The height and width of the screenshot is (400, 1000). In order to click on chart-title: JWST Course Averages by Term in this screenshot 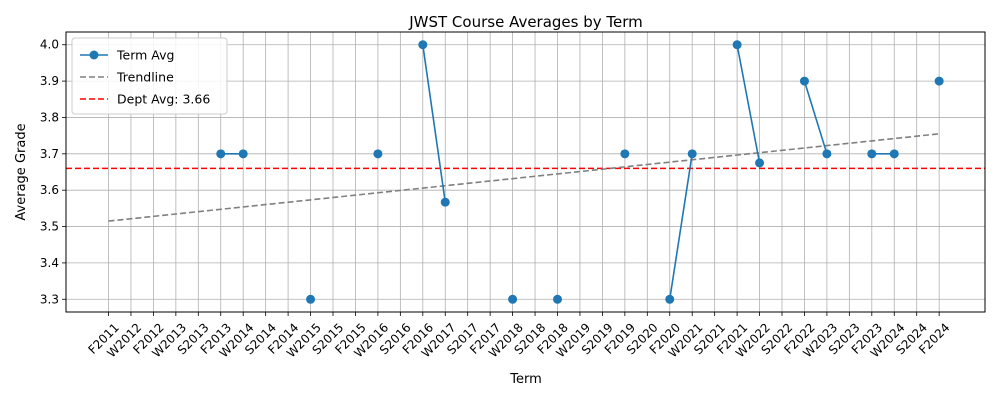, I will do `click(525, 22)`.